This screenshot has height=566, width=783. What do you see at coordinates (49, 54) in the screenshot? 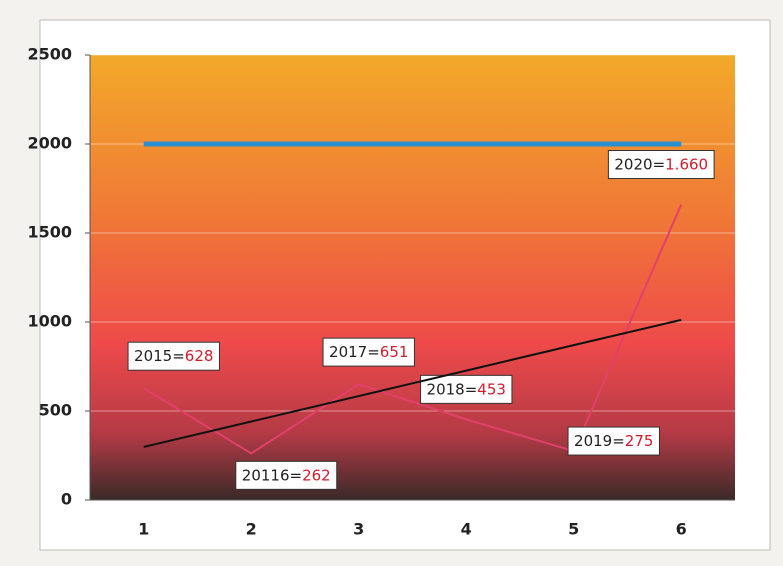
I see `y-tick-label: 2500` at bounding box center [49, 54].